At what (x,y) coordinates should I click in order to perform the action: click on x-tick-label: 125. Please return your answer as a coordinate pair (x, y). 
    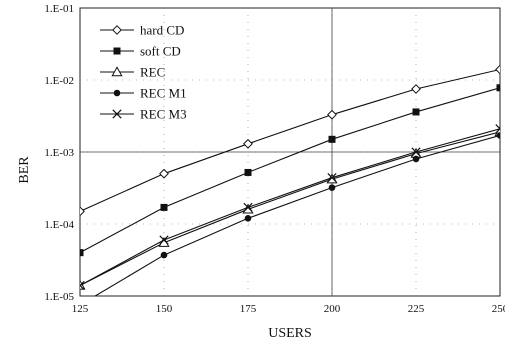
    Looking at the image, I should click on (80, 309).